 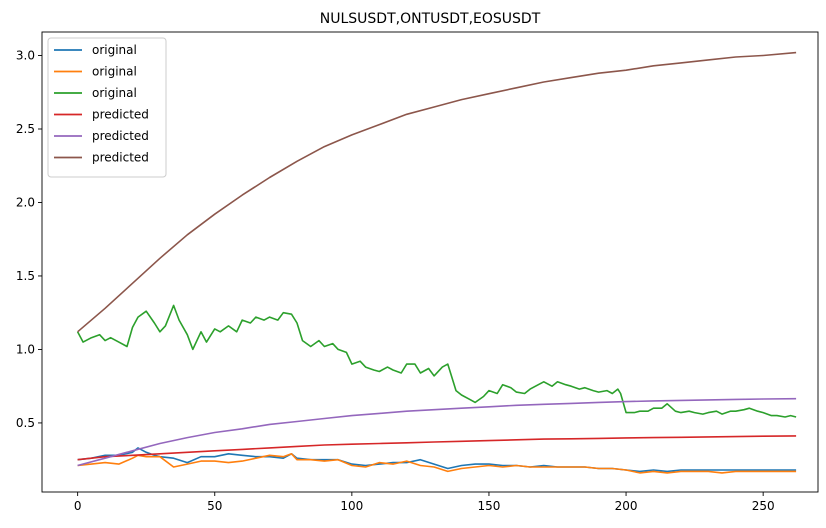 What do you see at coordinates (25, 202) in the screenshot?
I see `y-tick-label: 2.0` at bounding box center [25, 202].